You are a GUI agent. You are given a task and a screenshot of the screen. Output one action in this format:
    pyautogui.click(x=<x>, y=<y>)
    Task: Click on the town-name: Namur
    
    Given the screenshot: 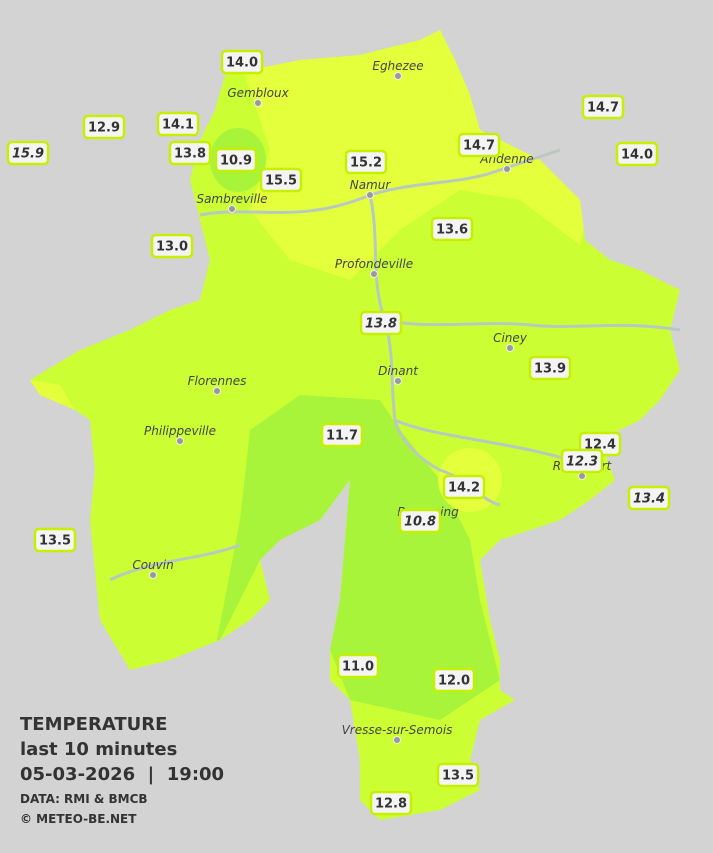 What is the action you would take?
    pyautogui.click(x=371, y=185)
    